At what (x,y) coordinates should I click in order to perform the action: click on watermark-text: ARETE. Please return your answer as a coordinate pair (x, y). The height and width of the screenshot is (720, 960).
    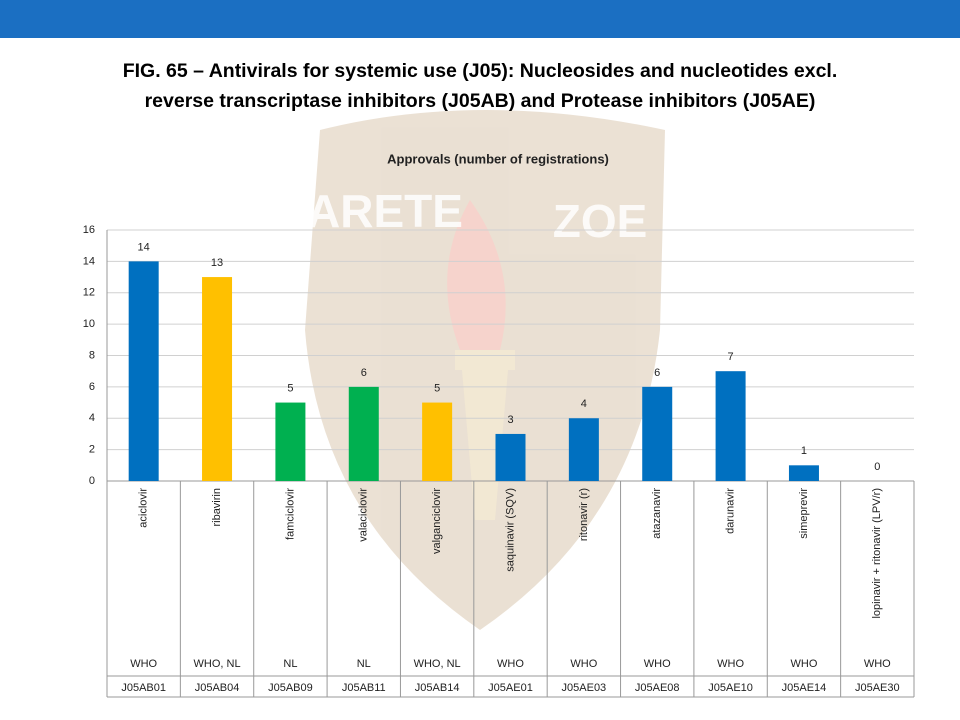
    Looking at the image, I should click on (385, 211).